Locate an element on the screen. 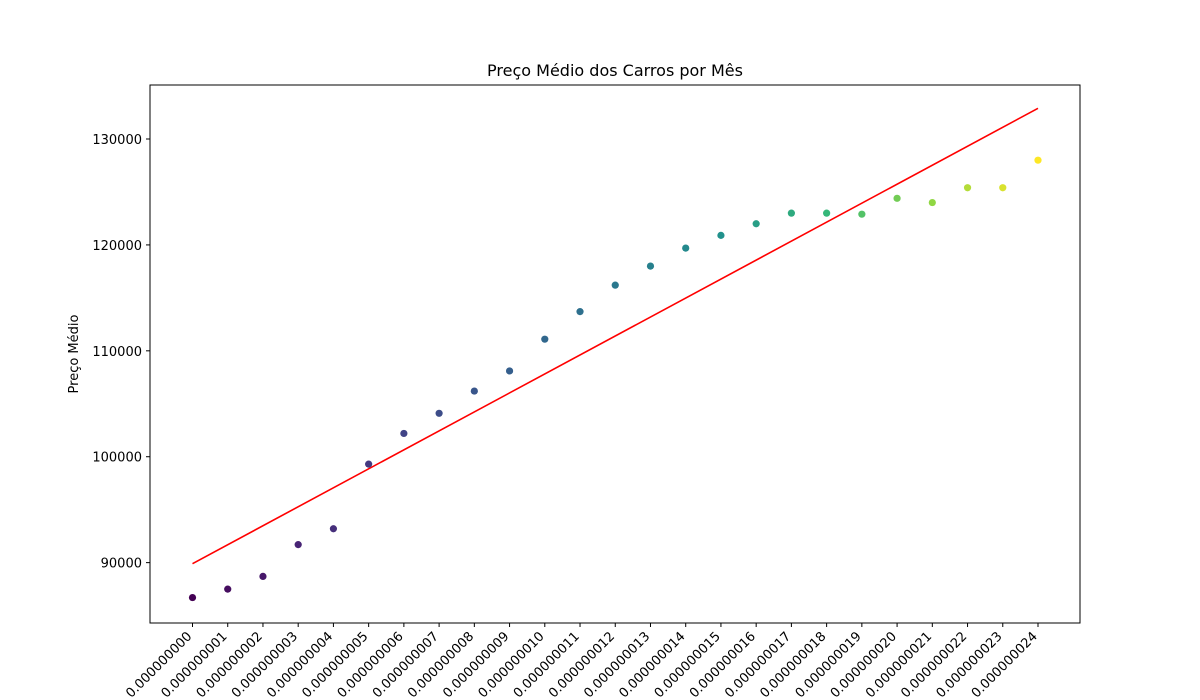 The width and height of the screenshot is (1200, 700). y-axis-label: Preço Médio is located at coordinates (74, 353).